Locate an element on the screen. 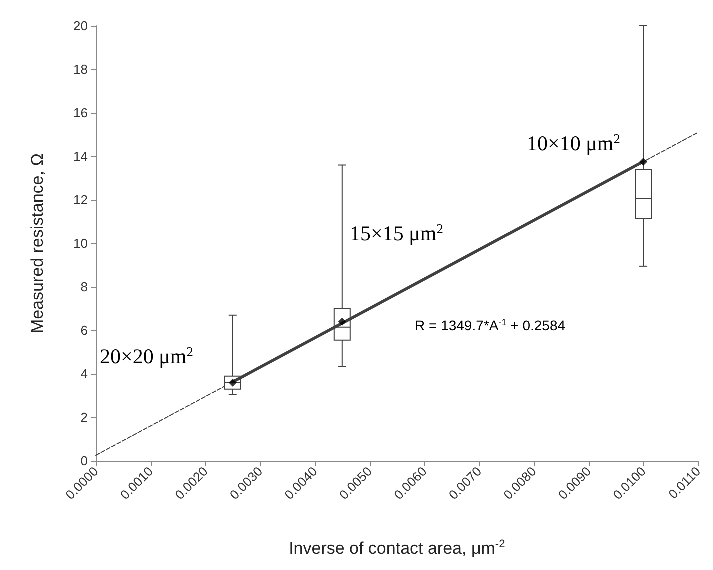  y-tick-label: 0 is located at coordinates (84, 461).